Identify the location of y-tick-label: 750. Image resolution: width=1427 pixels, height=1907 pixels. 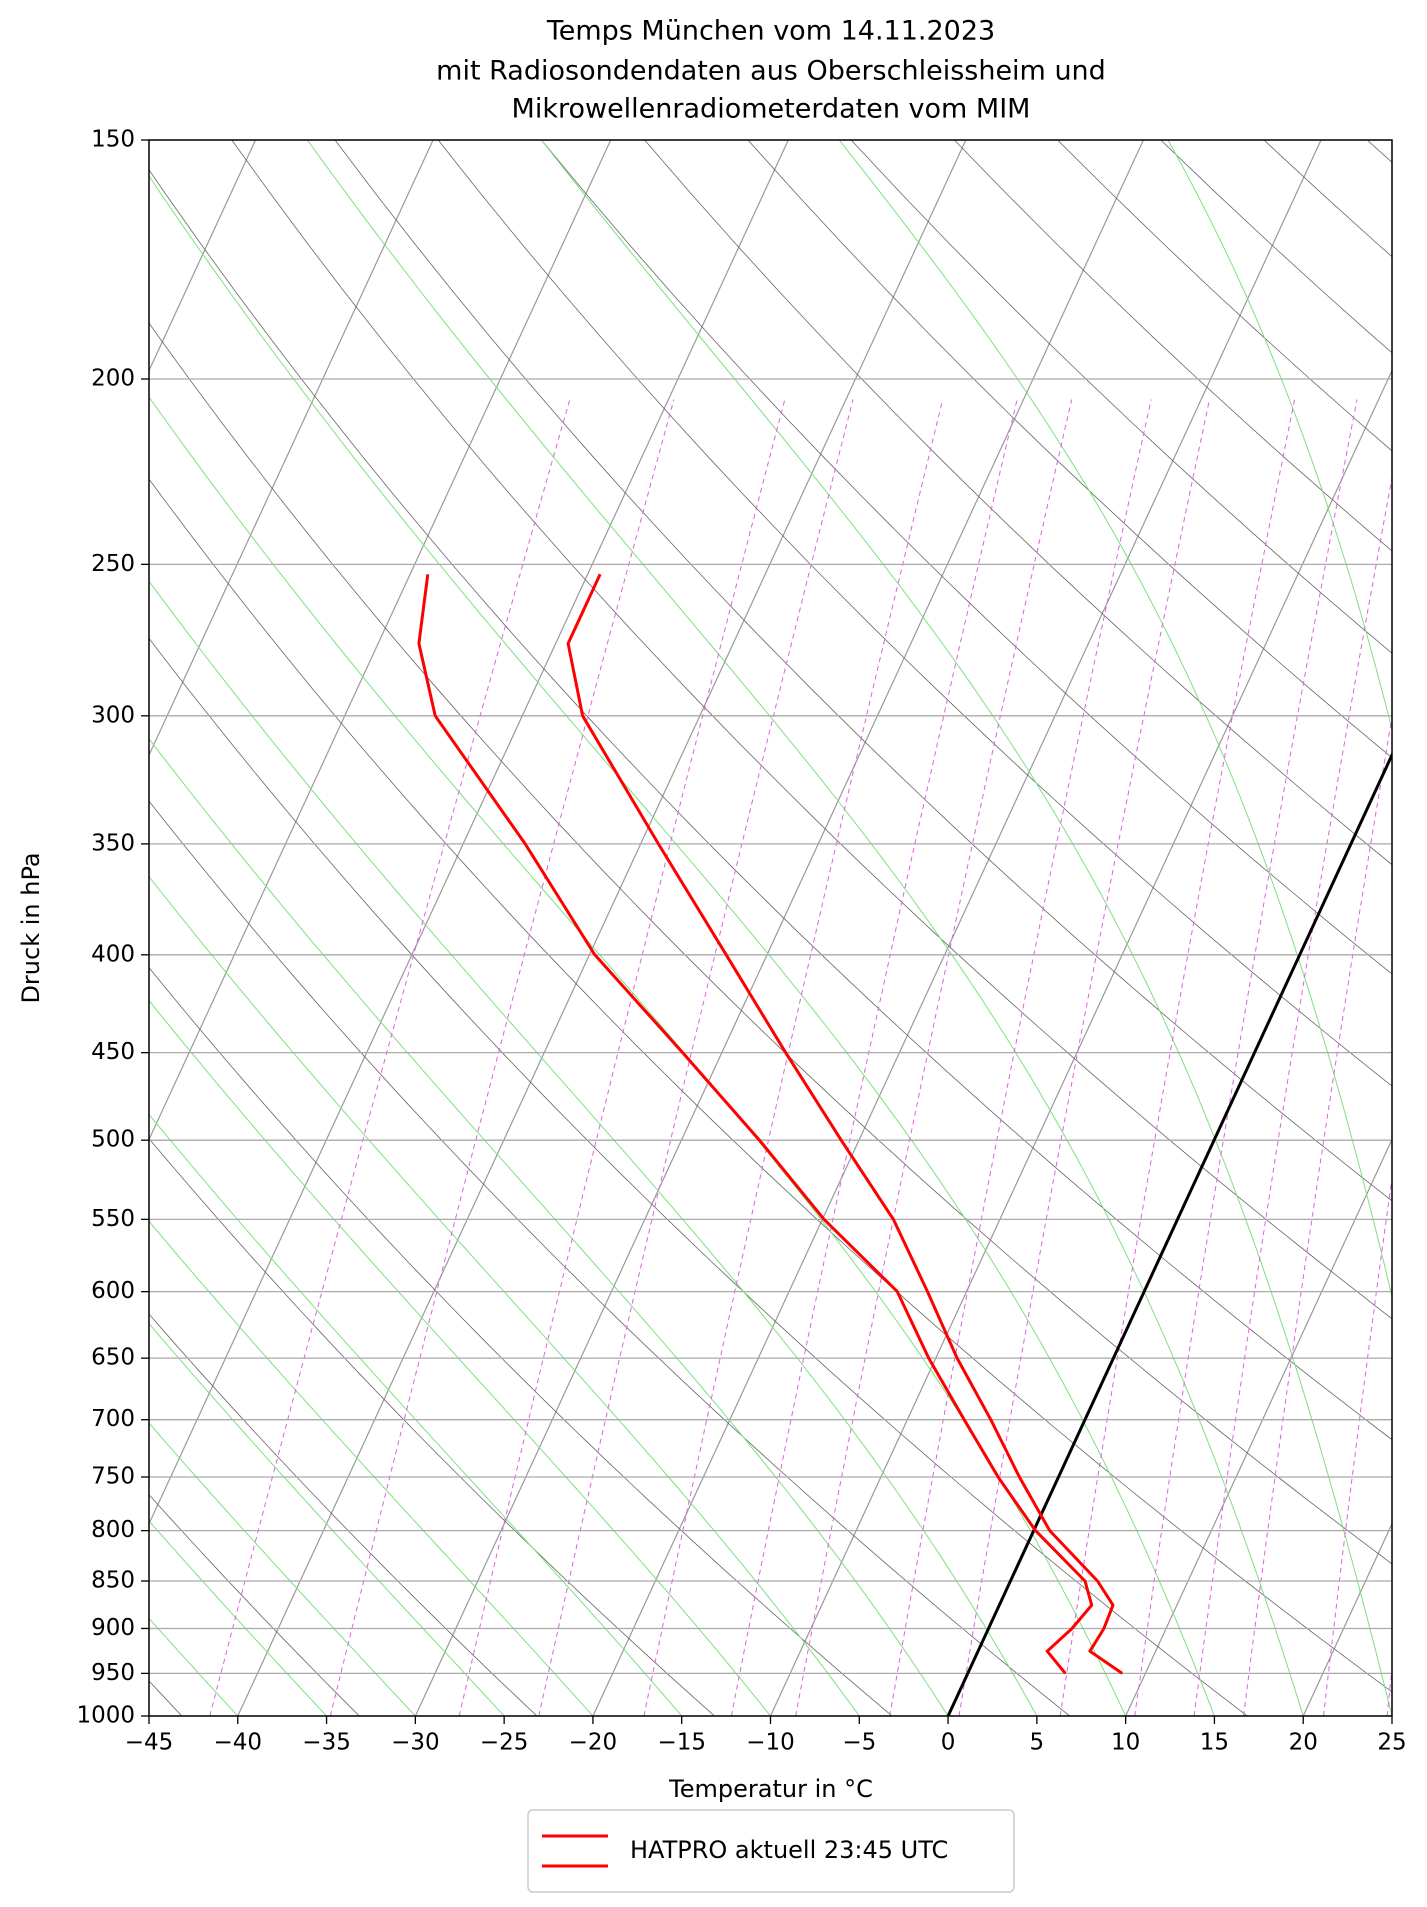
(113, 1477).